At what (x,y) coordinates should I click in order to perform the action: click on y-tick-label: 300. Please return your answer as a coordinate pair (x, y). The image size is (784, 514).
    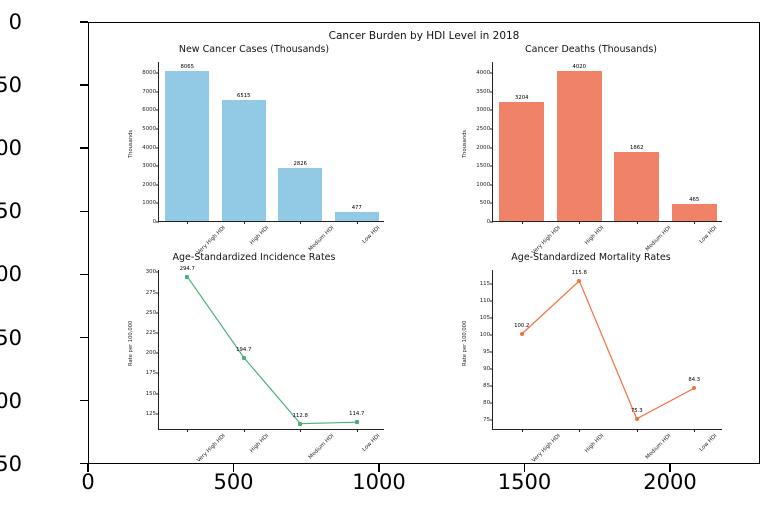
    Looking at the image, I should click on (150, 272).